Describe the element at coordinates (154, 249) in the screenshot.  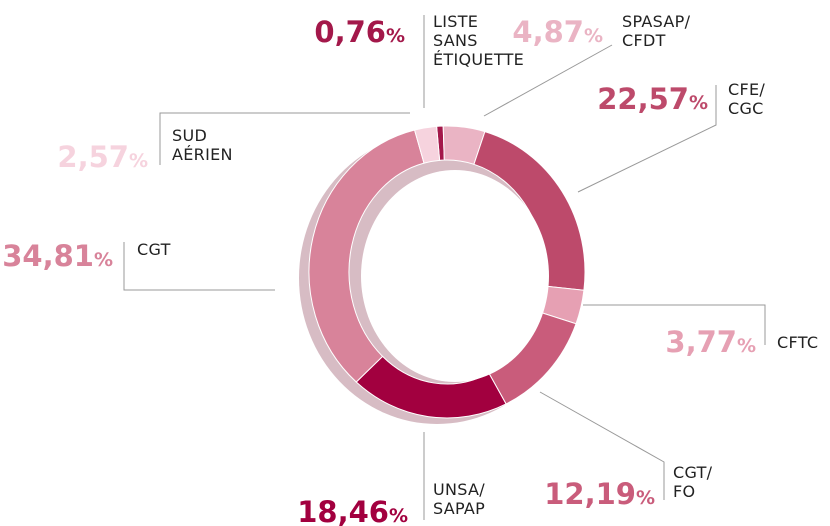
I see `category-label: CGT` at that location.